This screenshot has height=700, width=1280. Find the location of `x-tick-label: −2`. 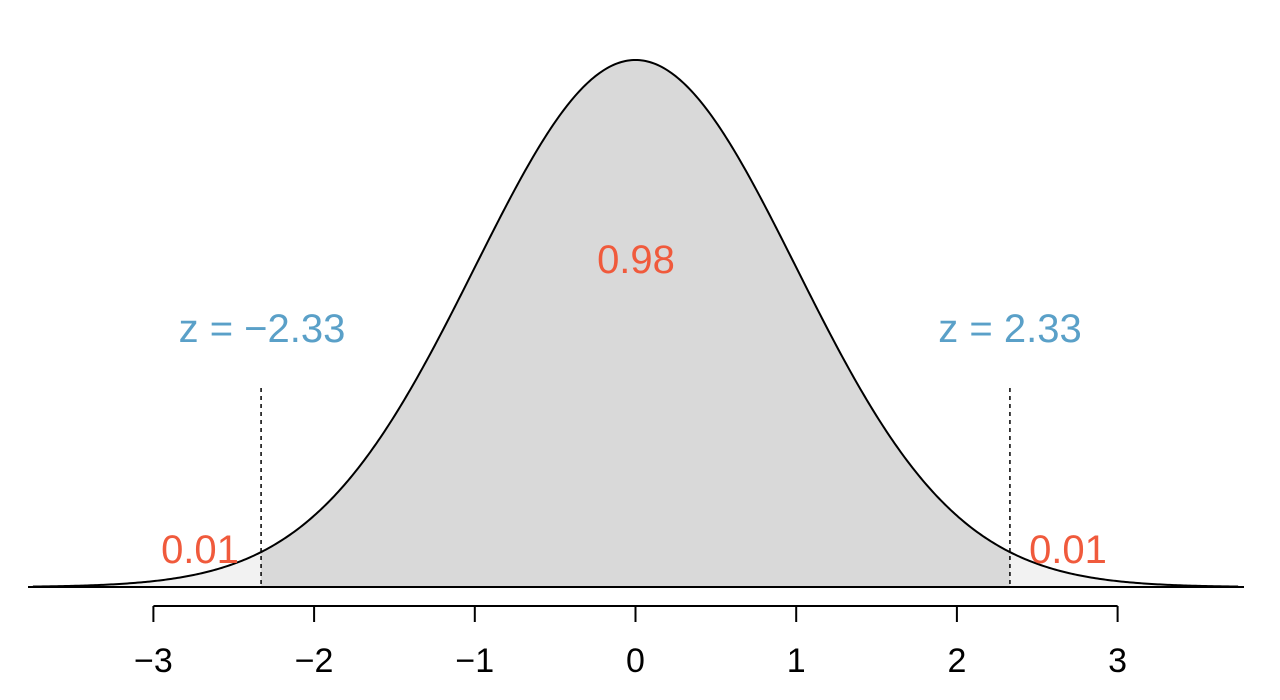

x-tick-label: −2 is located at coordinates (314, 661).